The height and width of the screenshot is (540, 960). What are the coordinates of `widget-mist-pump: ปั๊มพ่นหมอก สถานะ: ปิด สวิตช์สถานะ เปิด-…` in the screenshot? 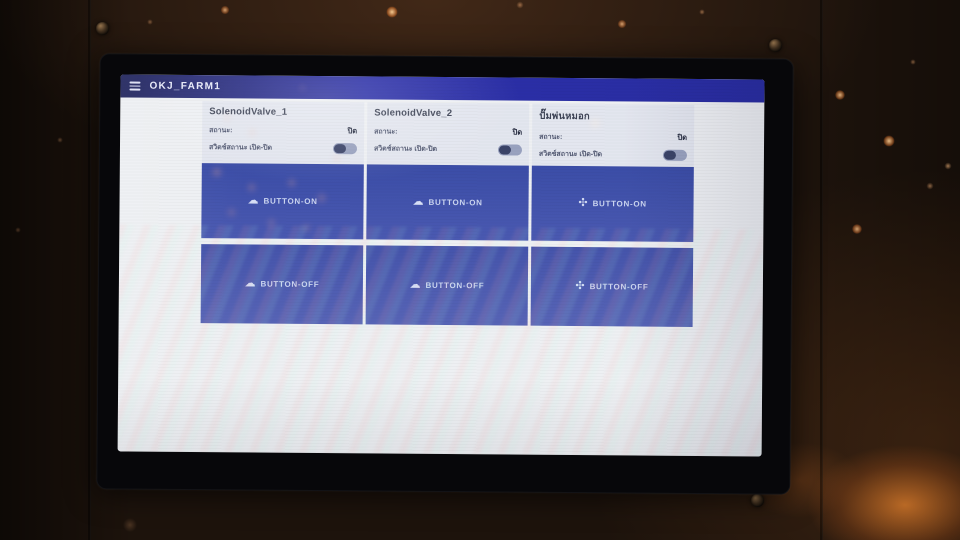 It's located at (612, 215).